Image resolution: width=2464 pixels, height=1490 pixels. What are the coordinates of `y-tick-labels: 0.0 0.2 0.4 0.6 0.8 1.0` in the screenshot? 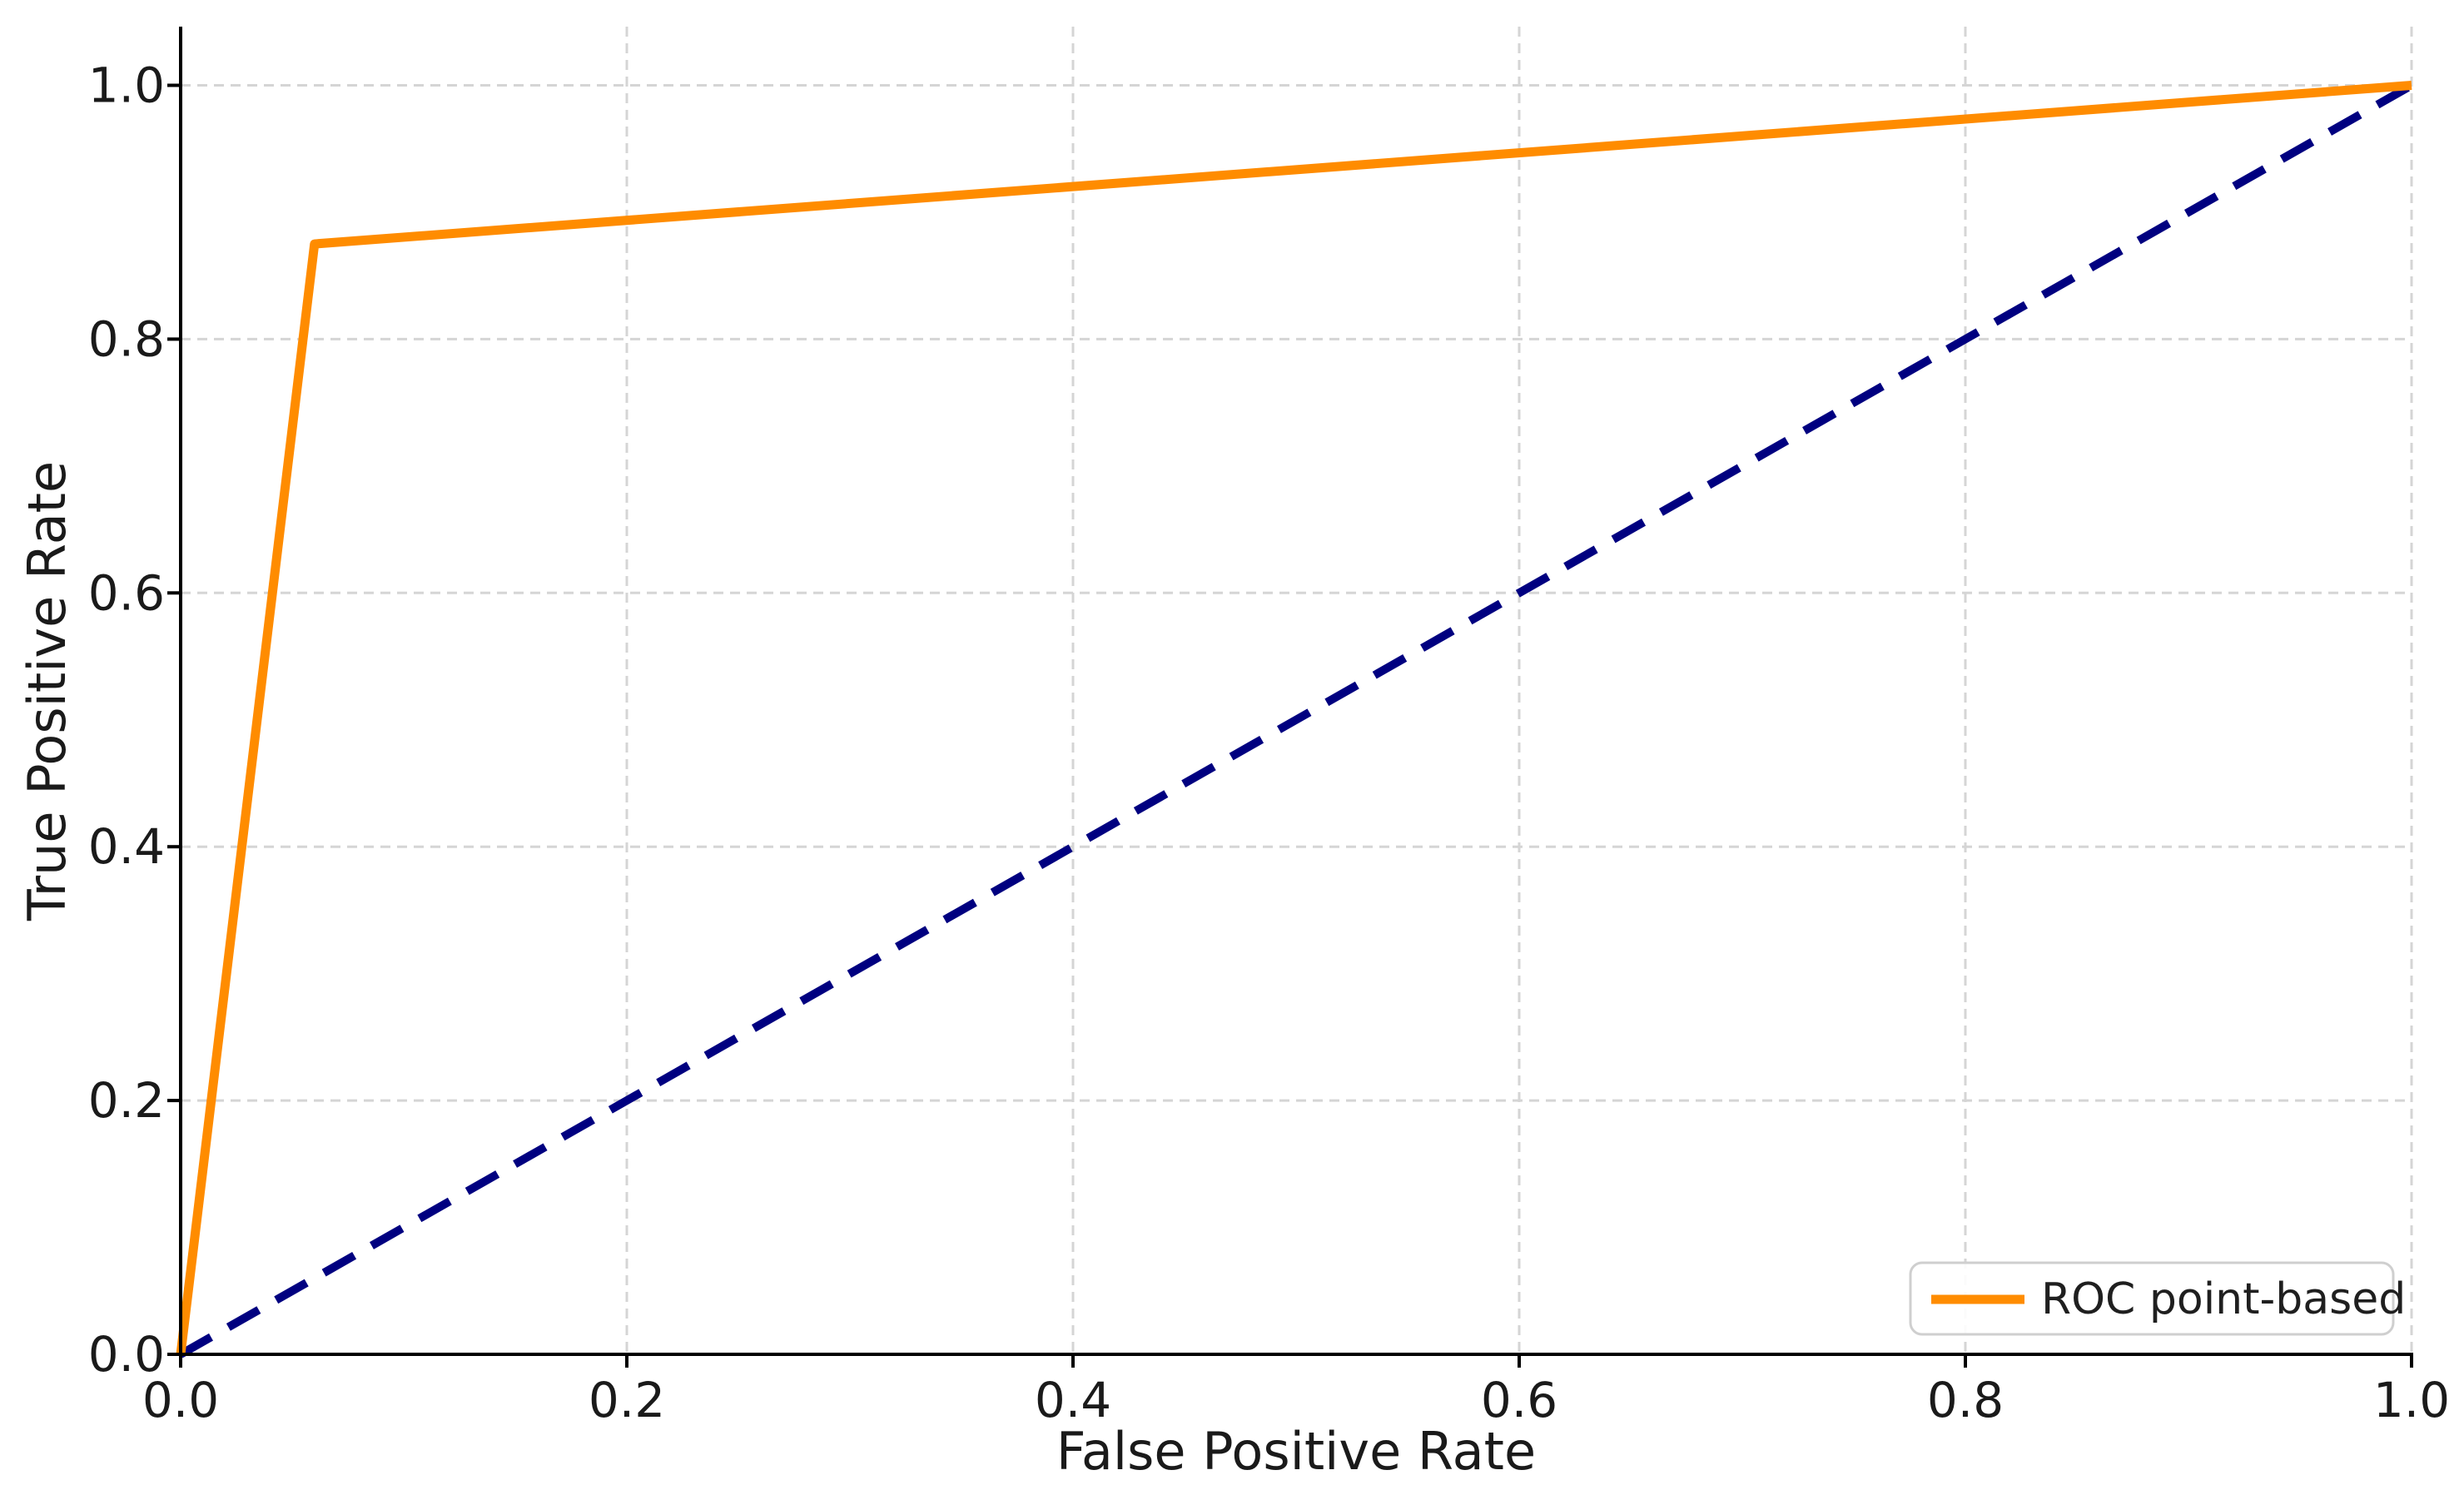 It's located at (127, 720).